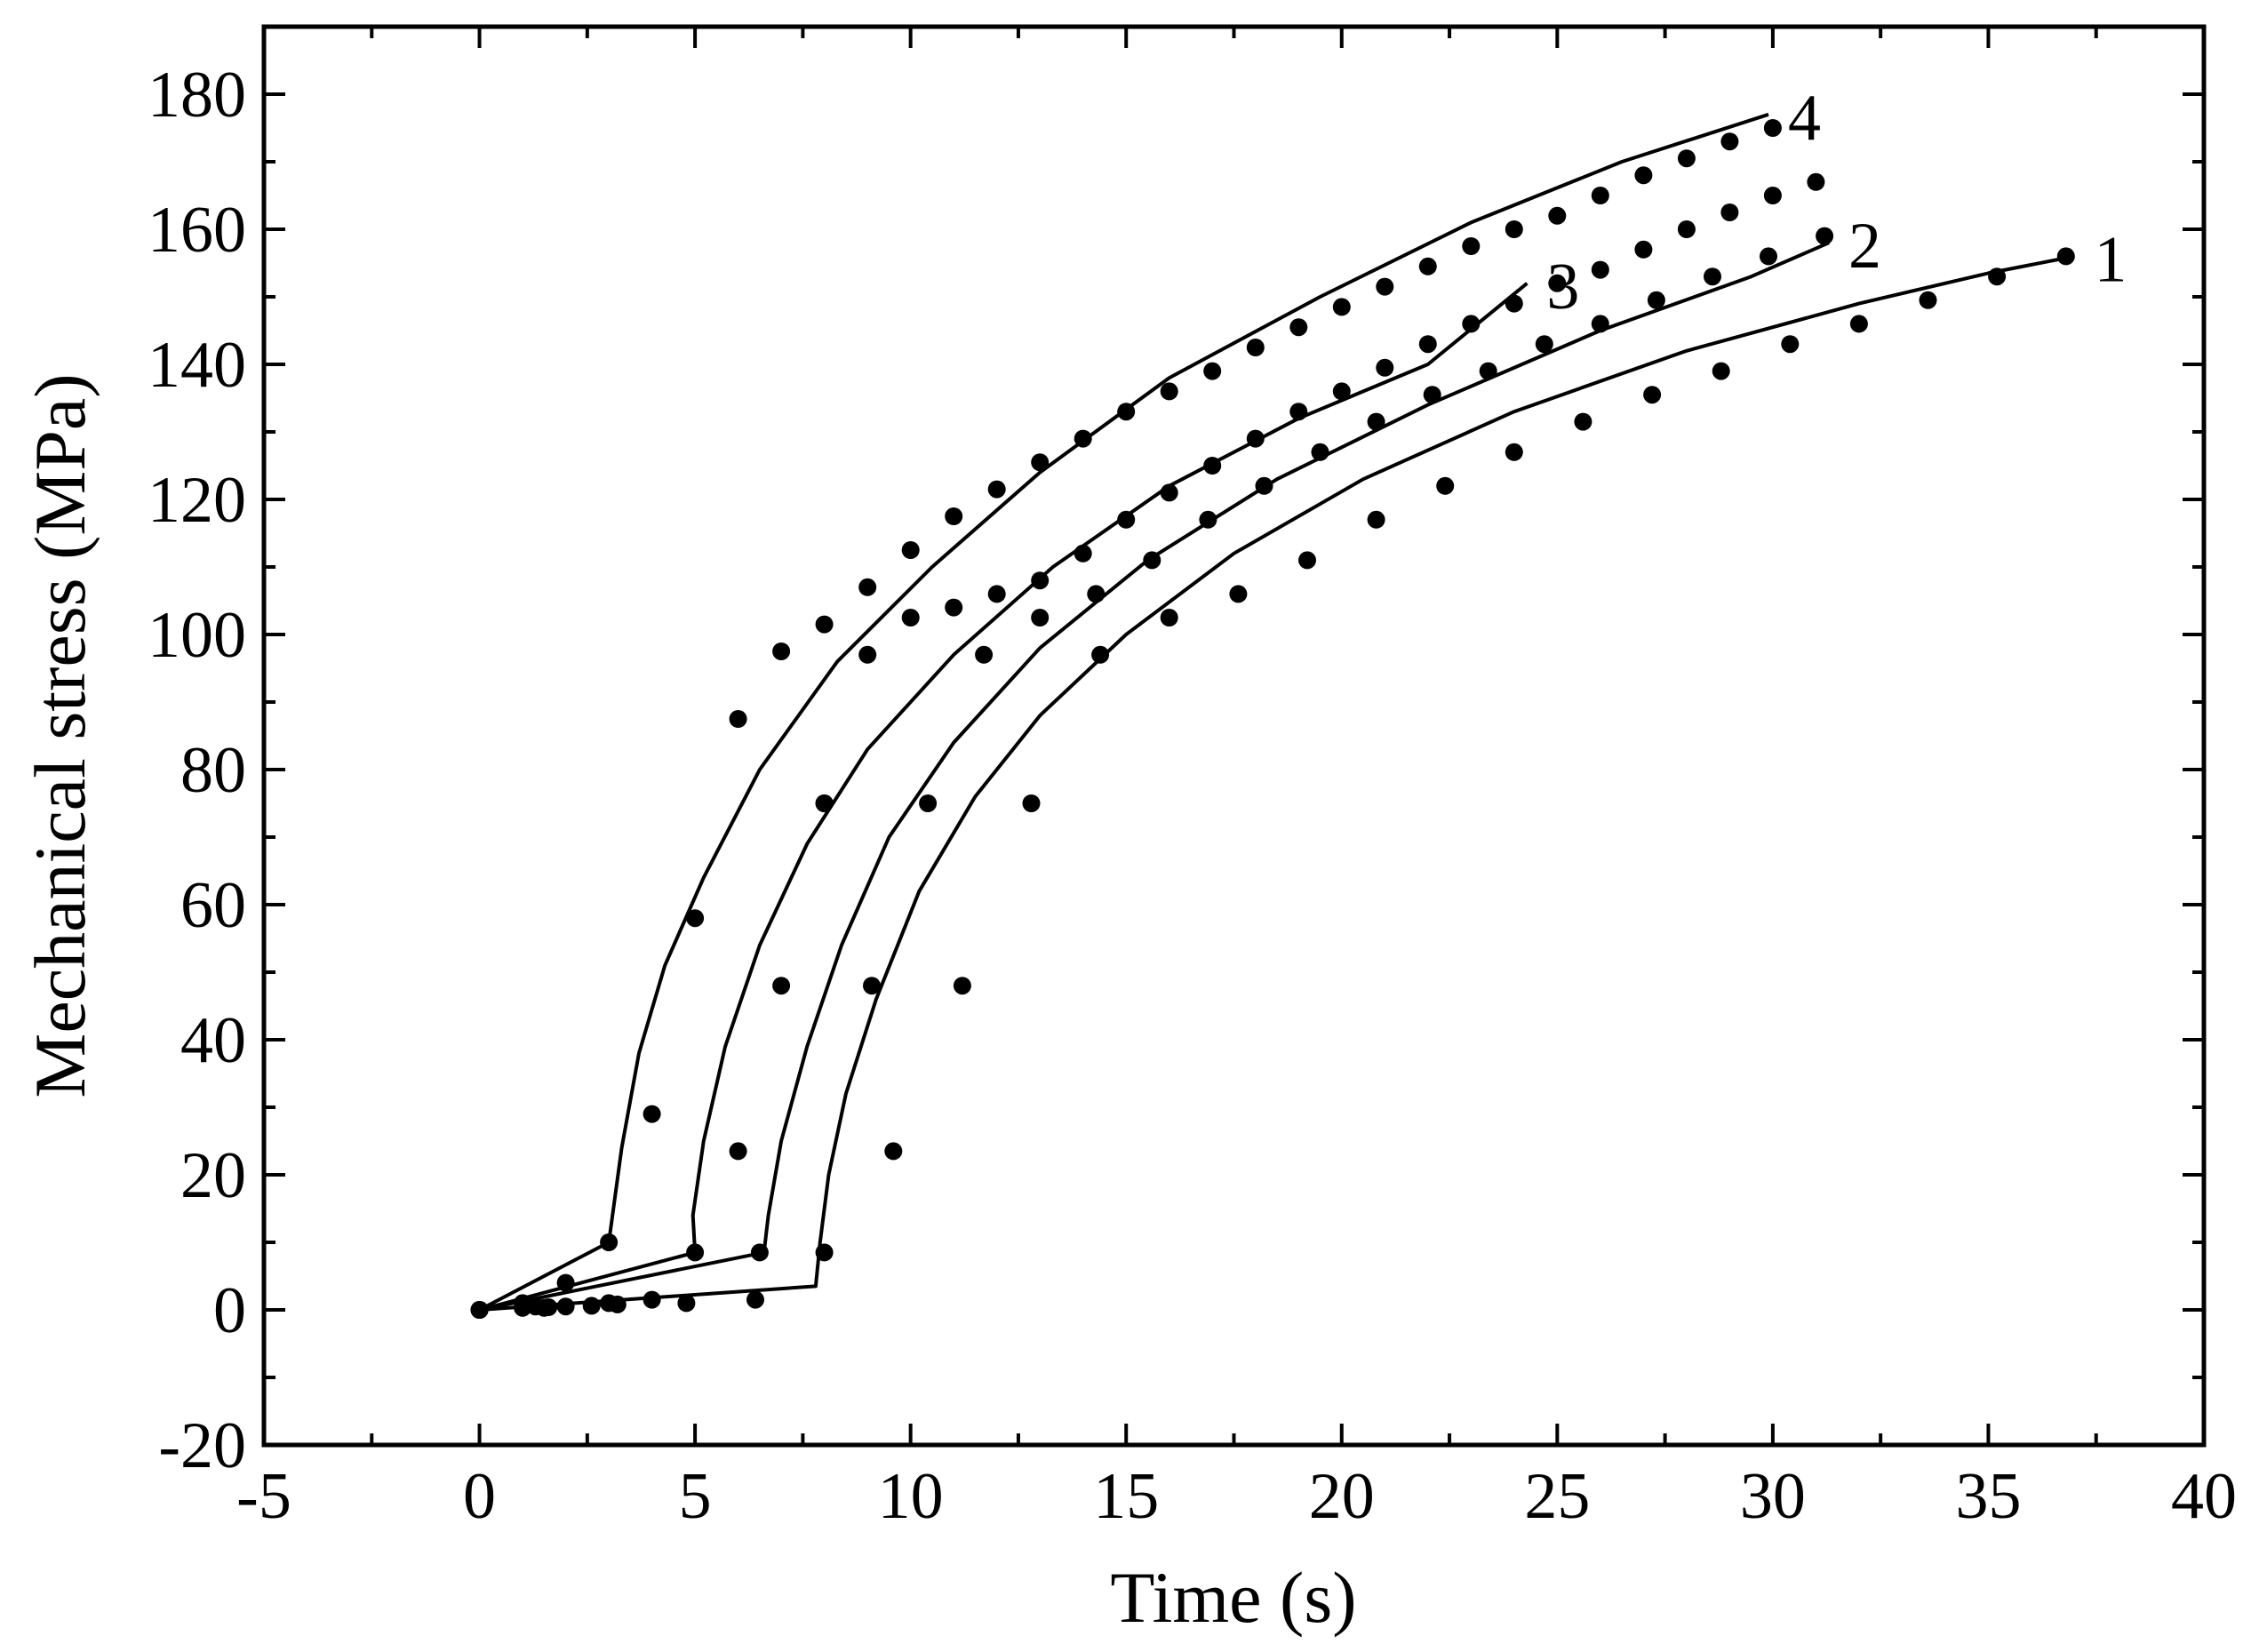  Describe the element at coordinates (695, 1496) in the screenshot. I see `x-tick-label: 5` at that location.